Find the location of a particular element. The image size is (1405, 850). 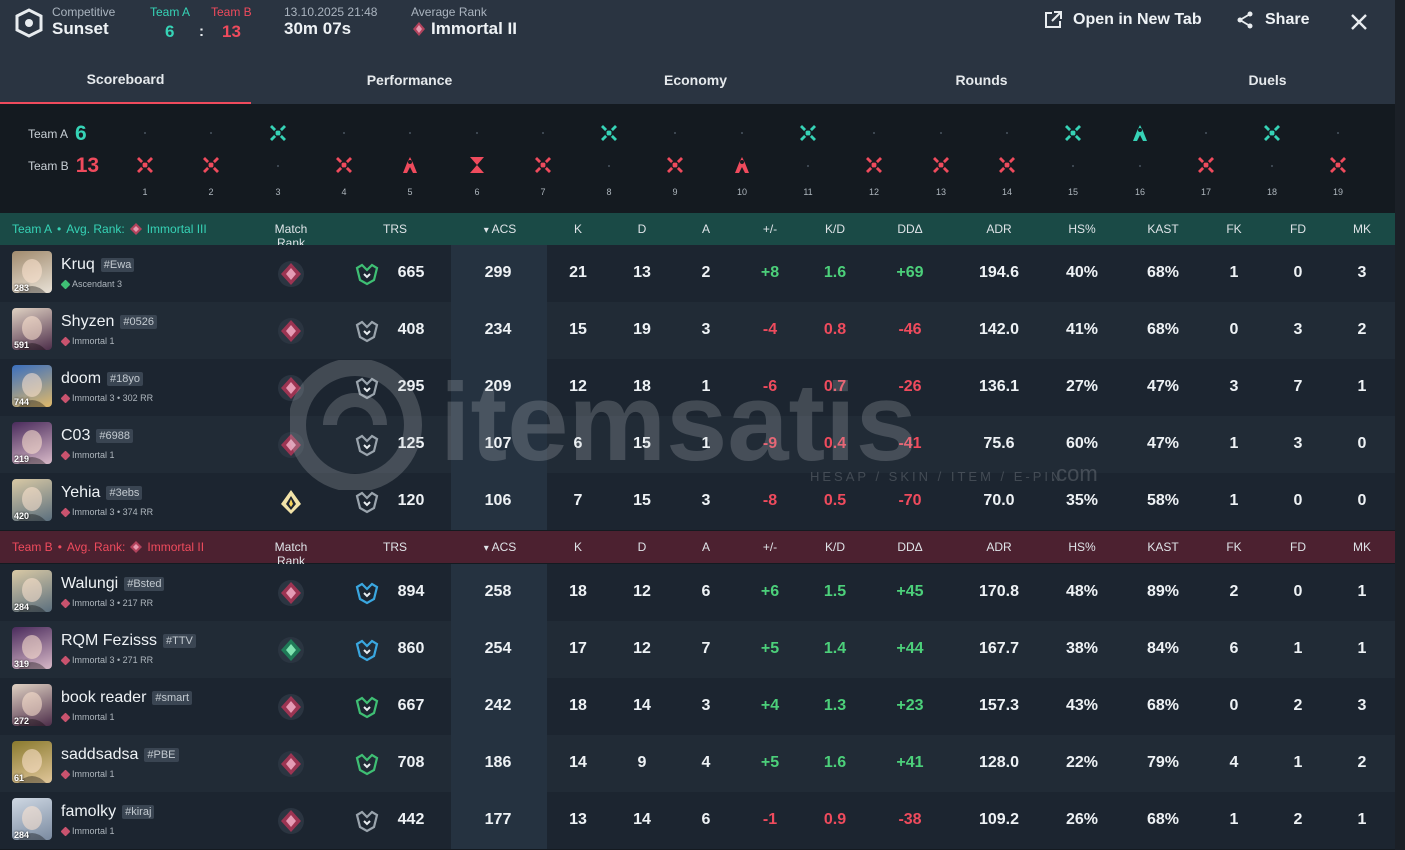

dda-value: +23 is located at coordinates (910, 705).